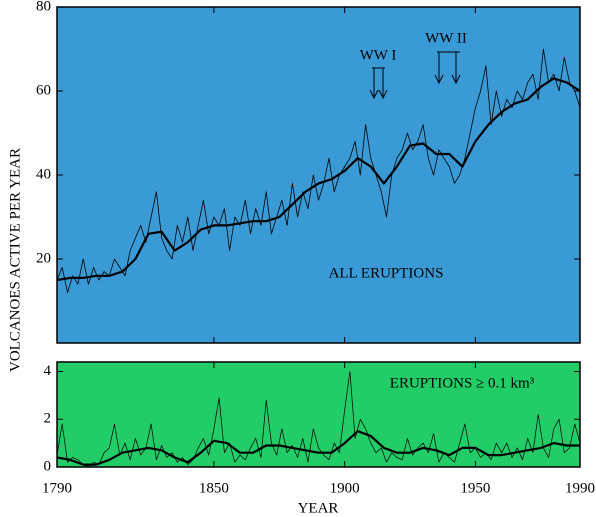 This screenshot has height=517, width=596. I want to click on x-tick-label: 1950, so click(475, 488).